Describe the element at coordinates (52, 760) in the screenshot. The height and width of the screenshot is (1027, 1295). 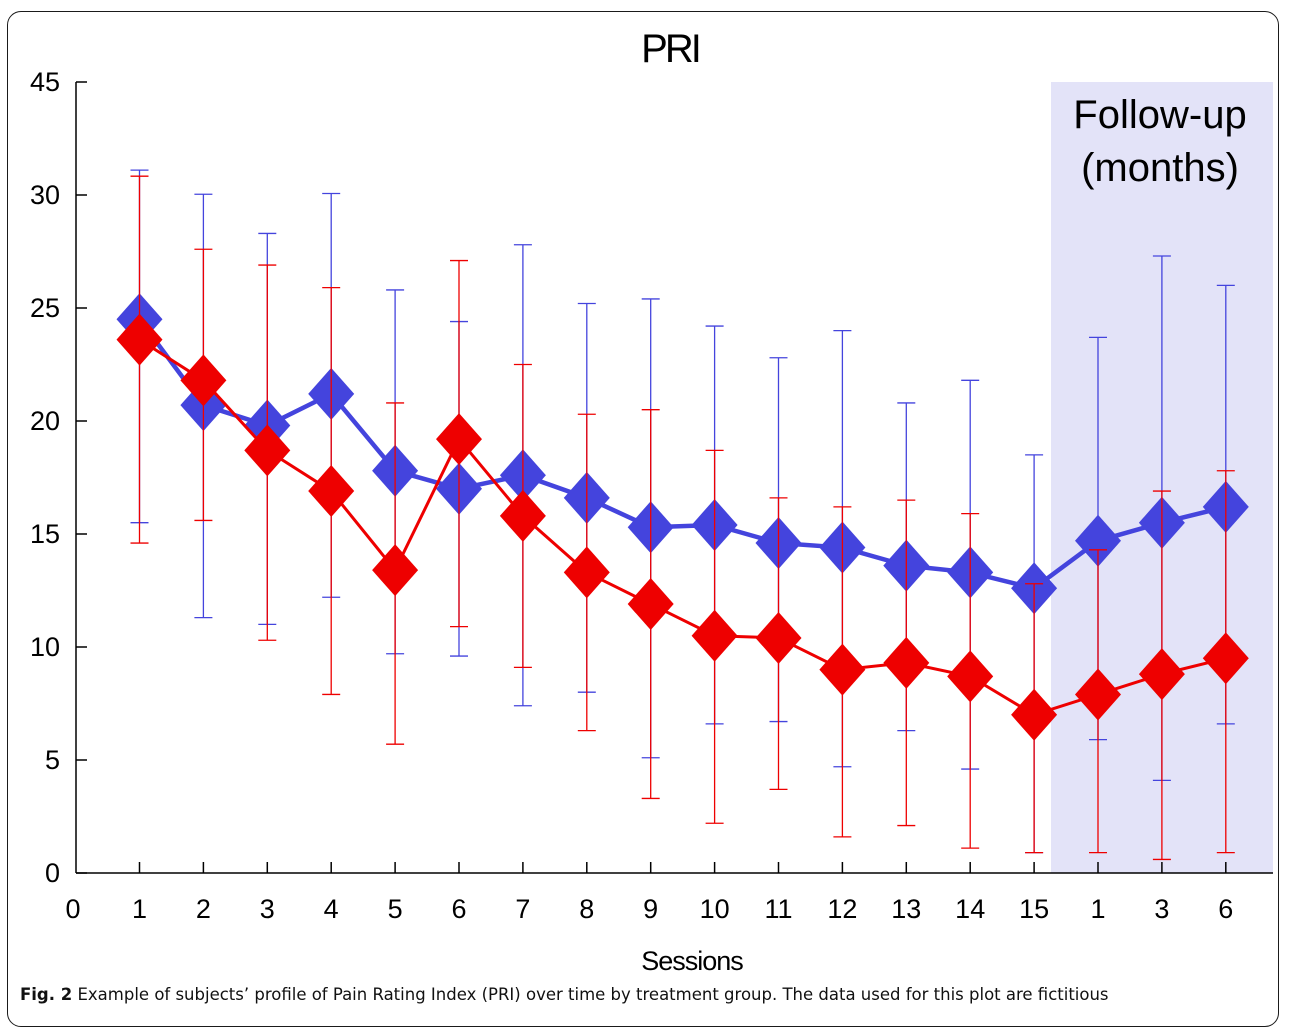
I see `y-tick-label: 5` at that location.